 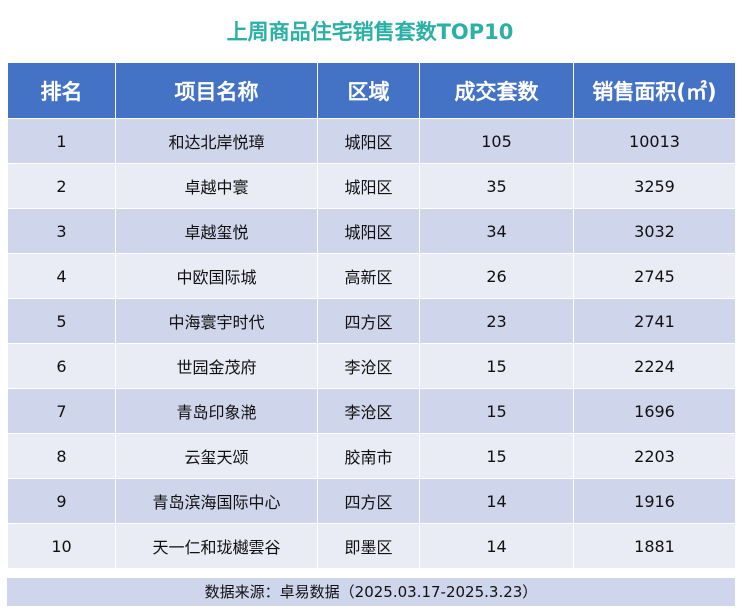 What do you see at coordinates (61, 411) in the screenshot?
I see `cell-rank: 7` at bounding box center [61, 411].